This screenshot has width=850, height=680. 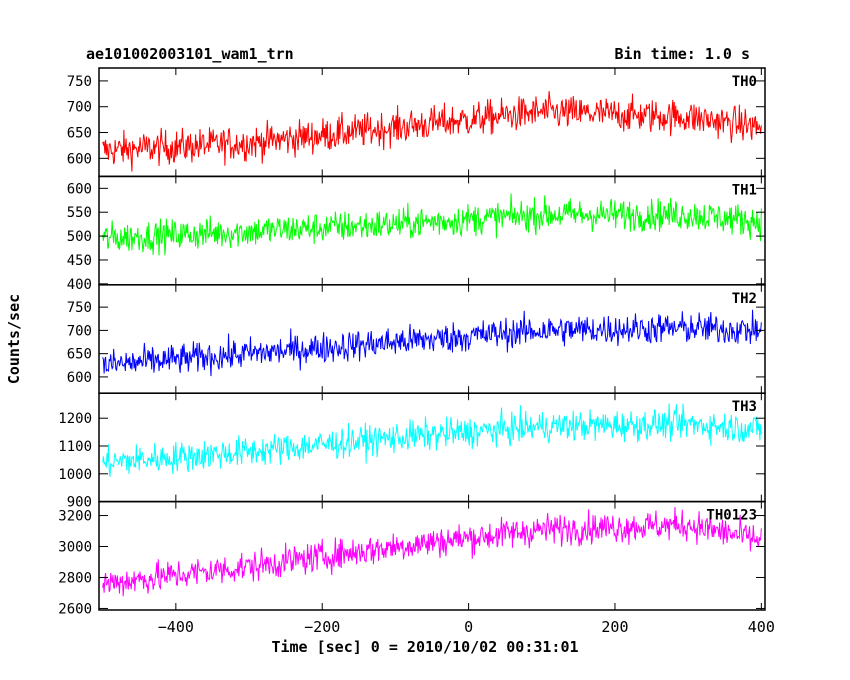 What do you see at coordinates (79, 261) in the screenshot?
I see `y-tick-label-th1: 450` at bounding box center [79, 261].